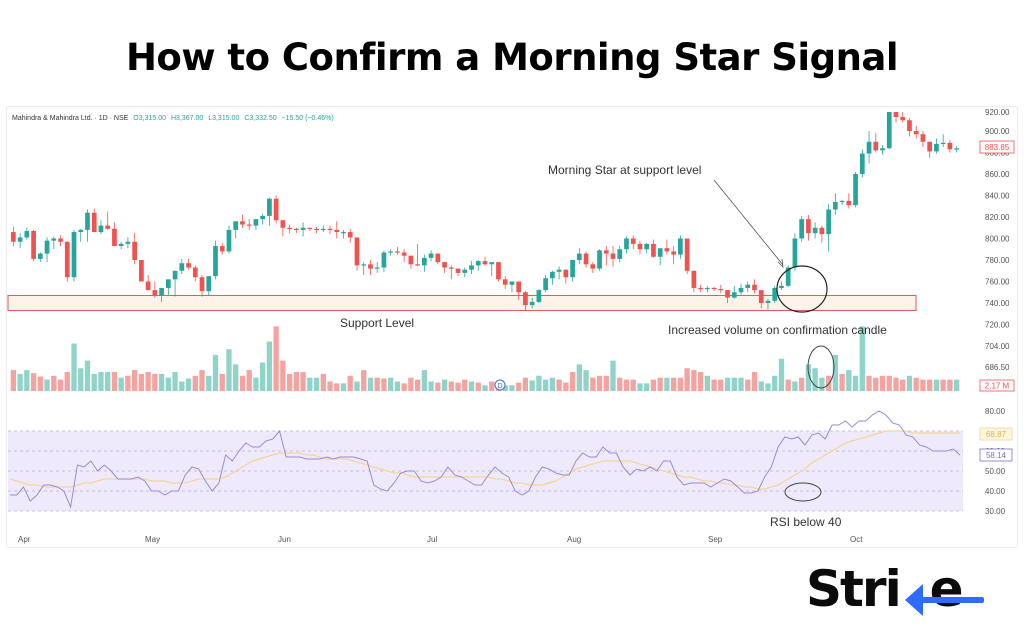 Image resolution: width=1024 pixels, height=640 pixels. I want to click on logo-text-post: e, so click(946, 589).